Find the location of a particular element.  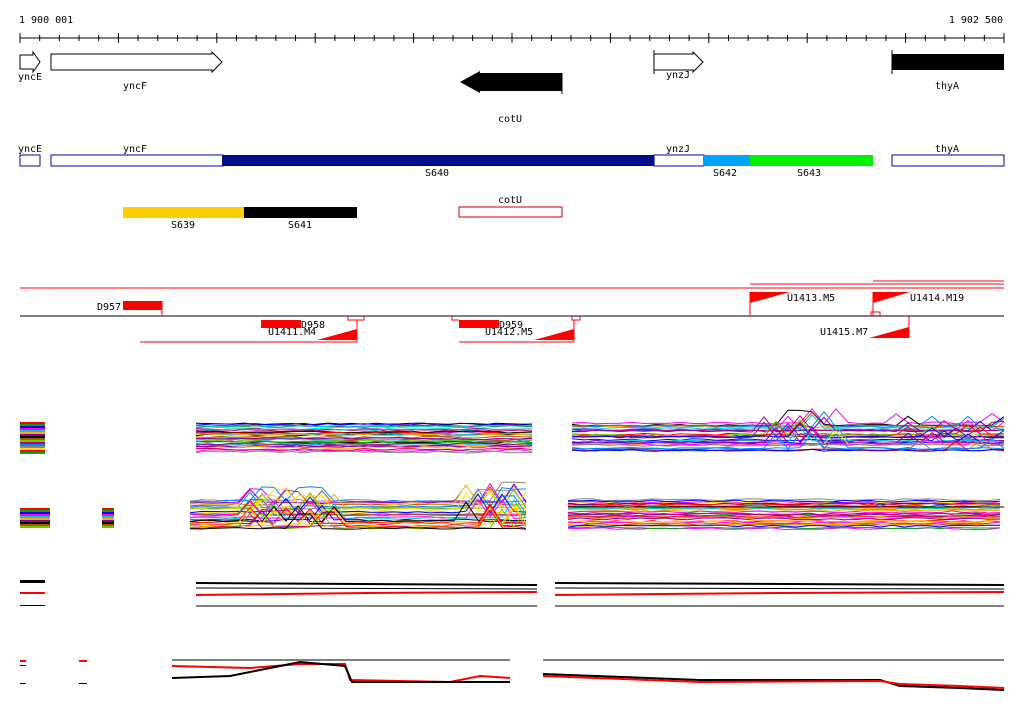

feature-U1412-bracket-right is located at coordinates (576, 318).